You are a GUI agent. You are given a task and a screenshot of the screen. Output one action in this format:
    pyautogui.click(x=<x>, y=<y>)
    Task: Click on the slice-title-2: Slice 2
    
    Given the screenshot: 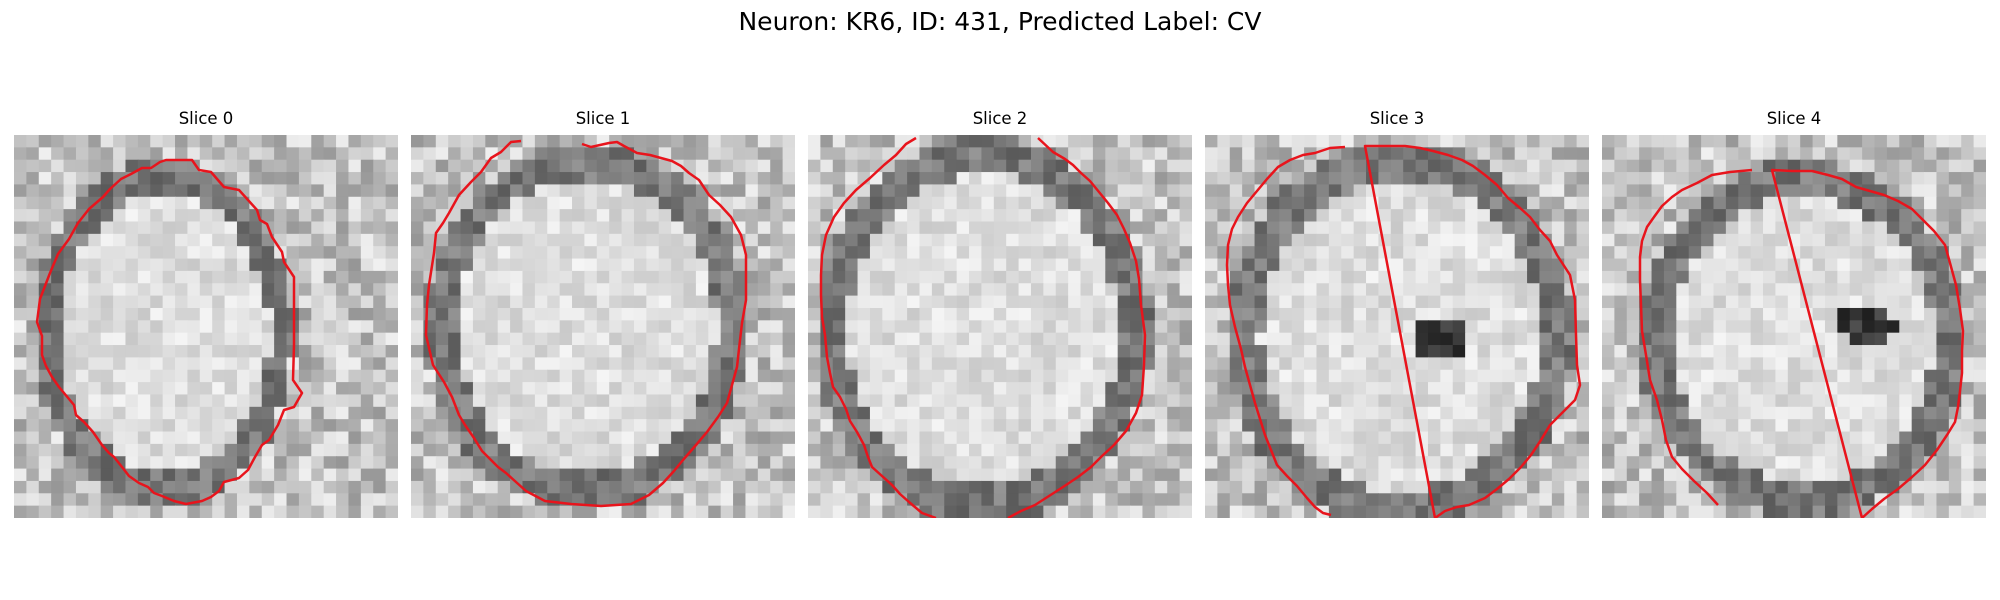 What is the action you would take?
    pyautogui.click(x=1000, y=118)
    